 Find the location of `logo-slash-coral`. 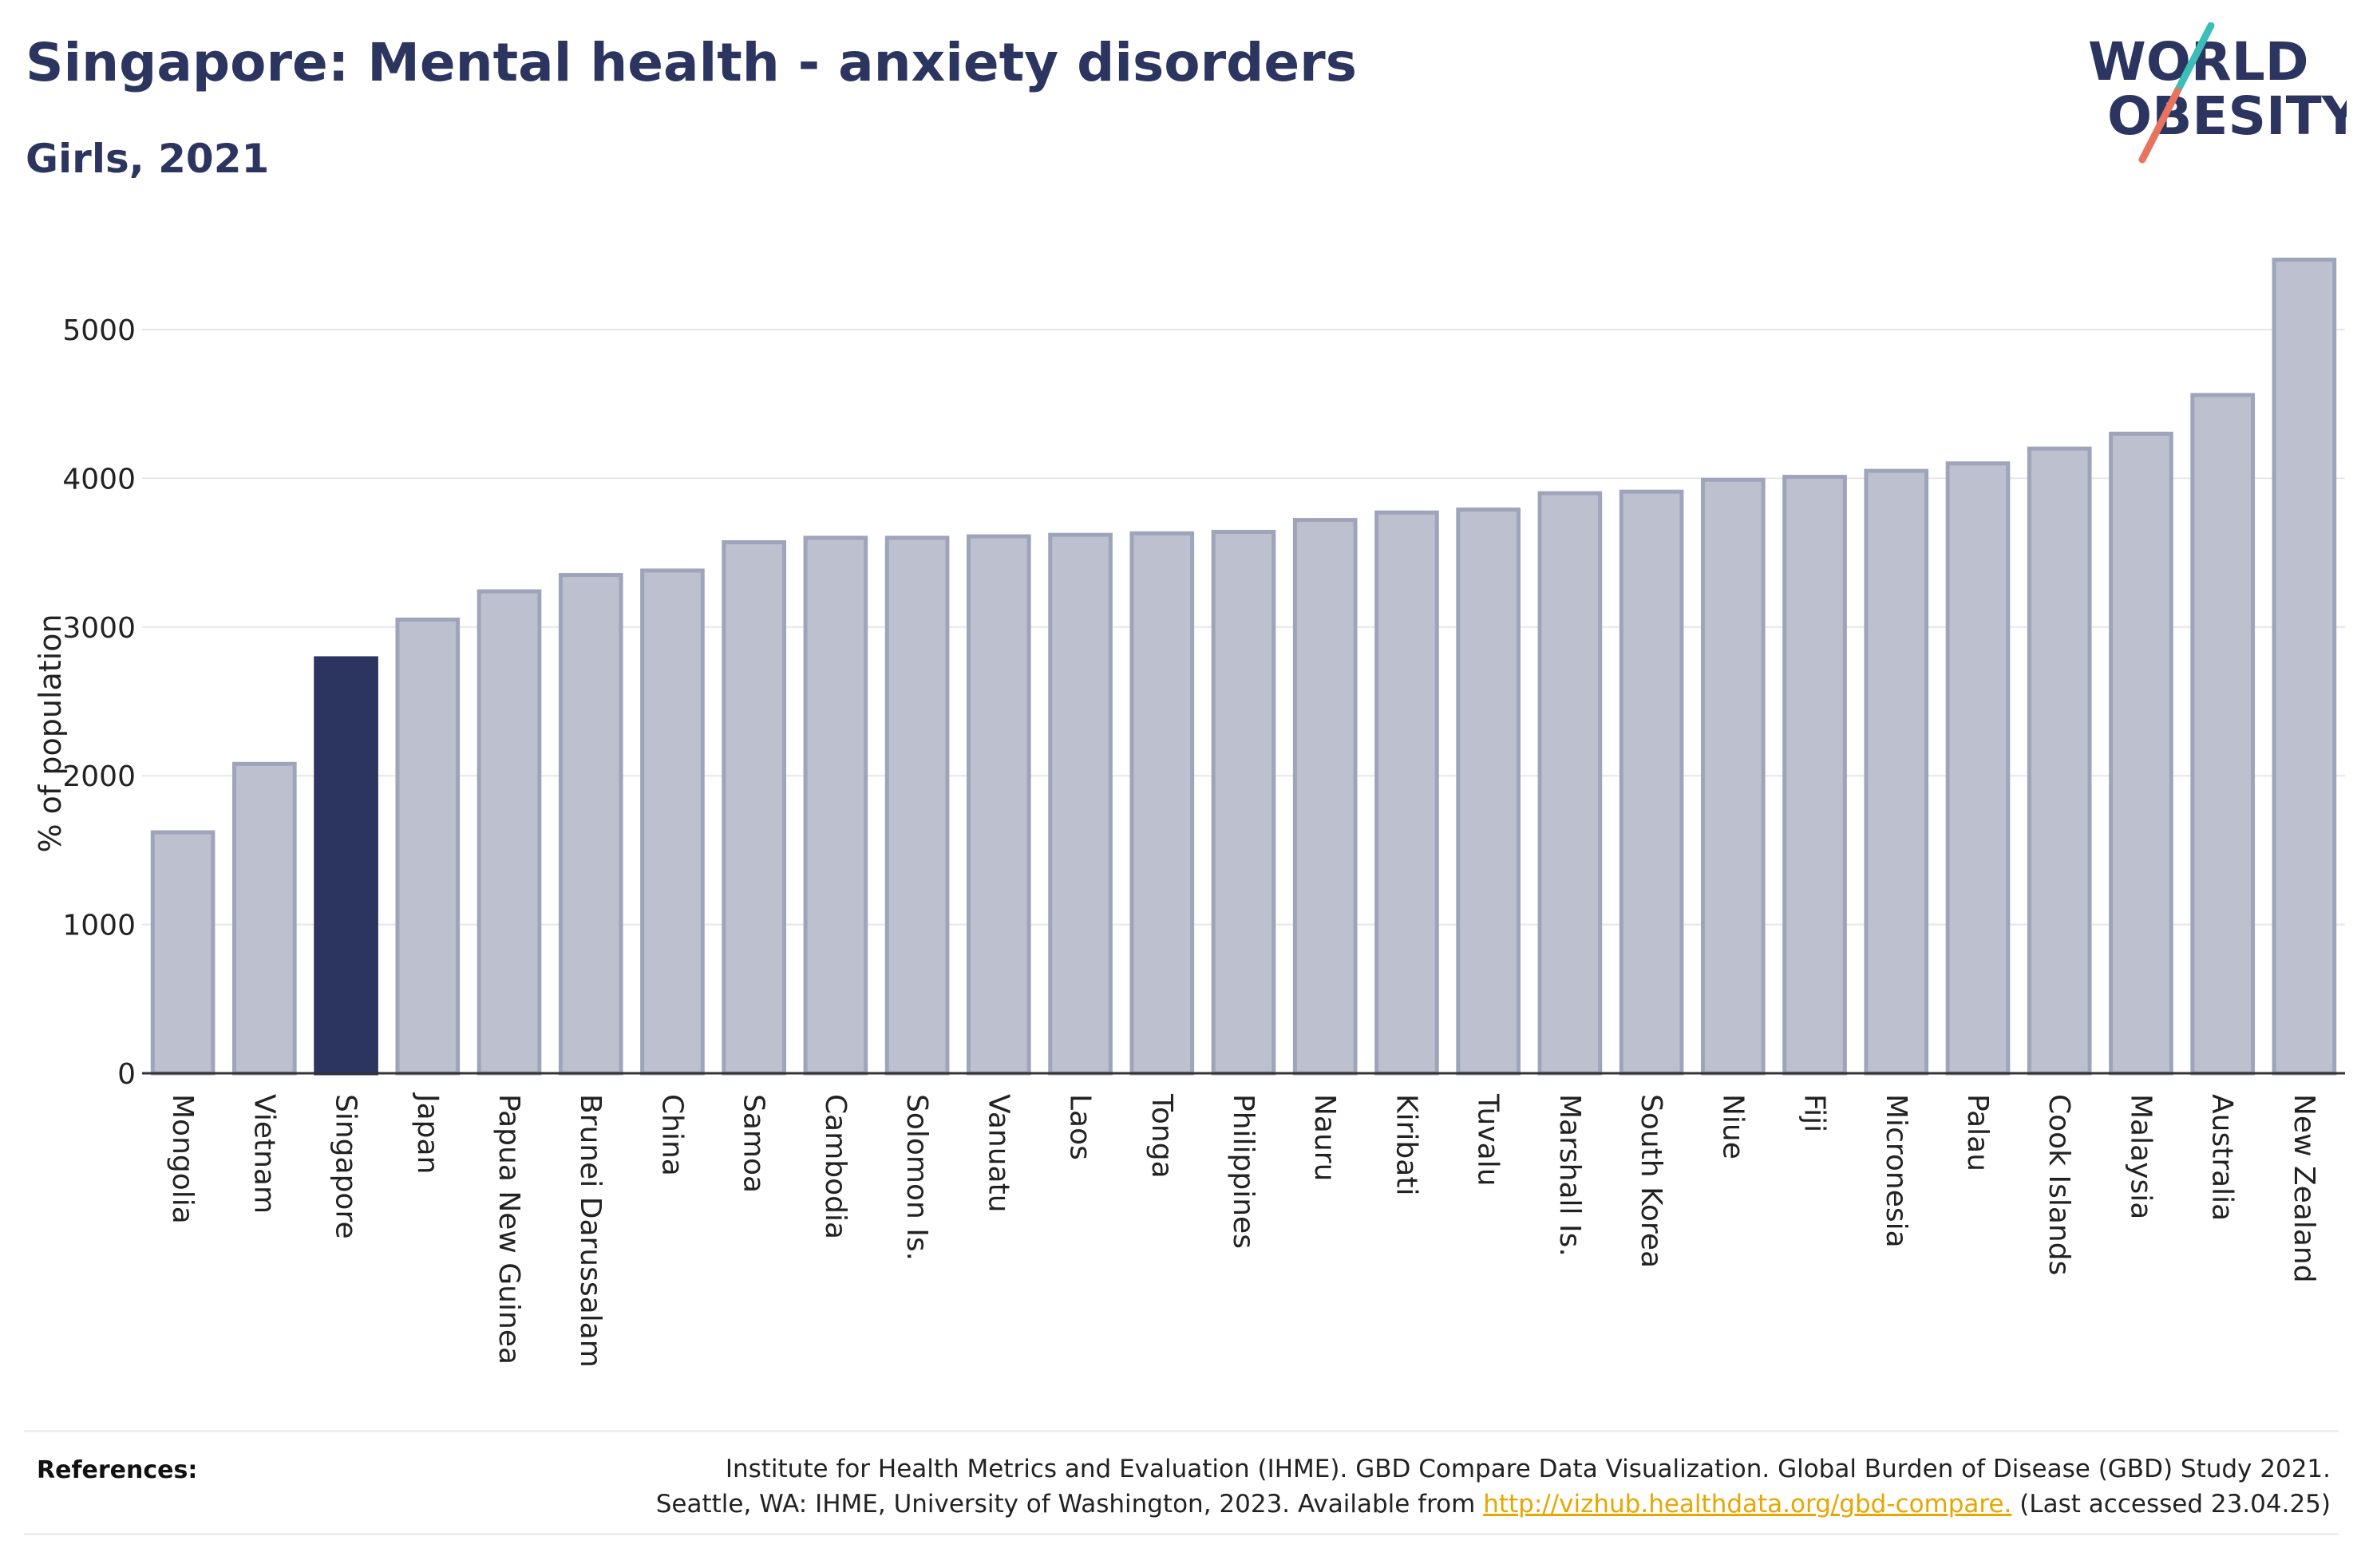

logo-slash-coral is located at coordinates (2159, 125).